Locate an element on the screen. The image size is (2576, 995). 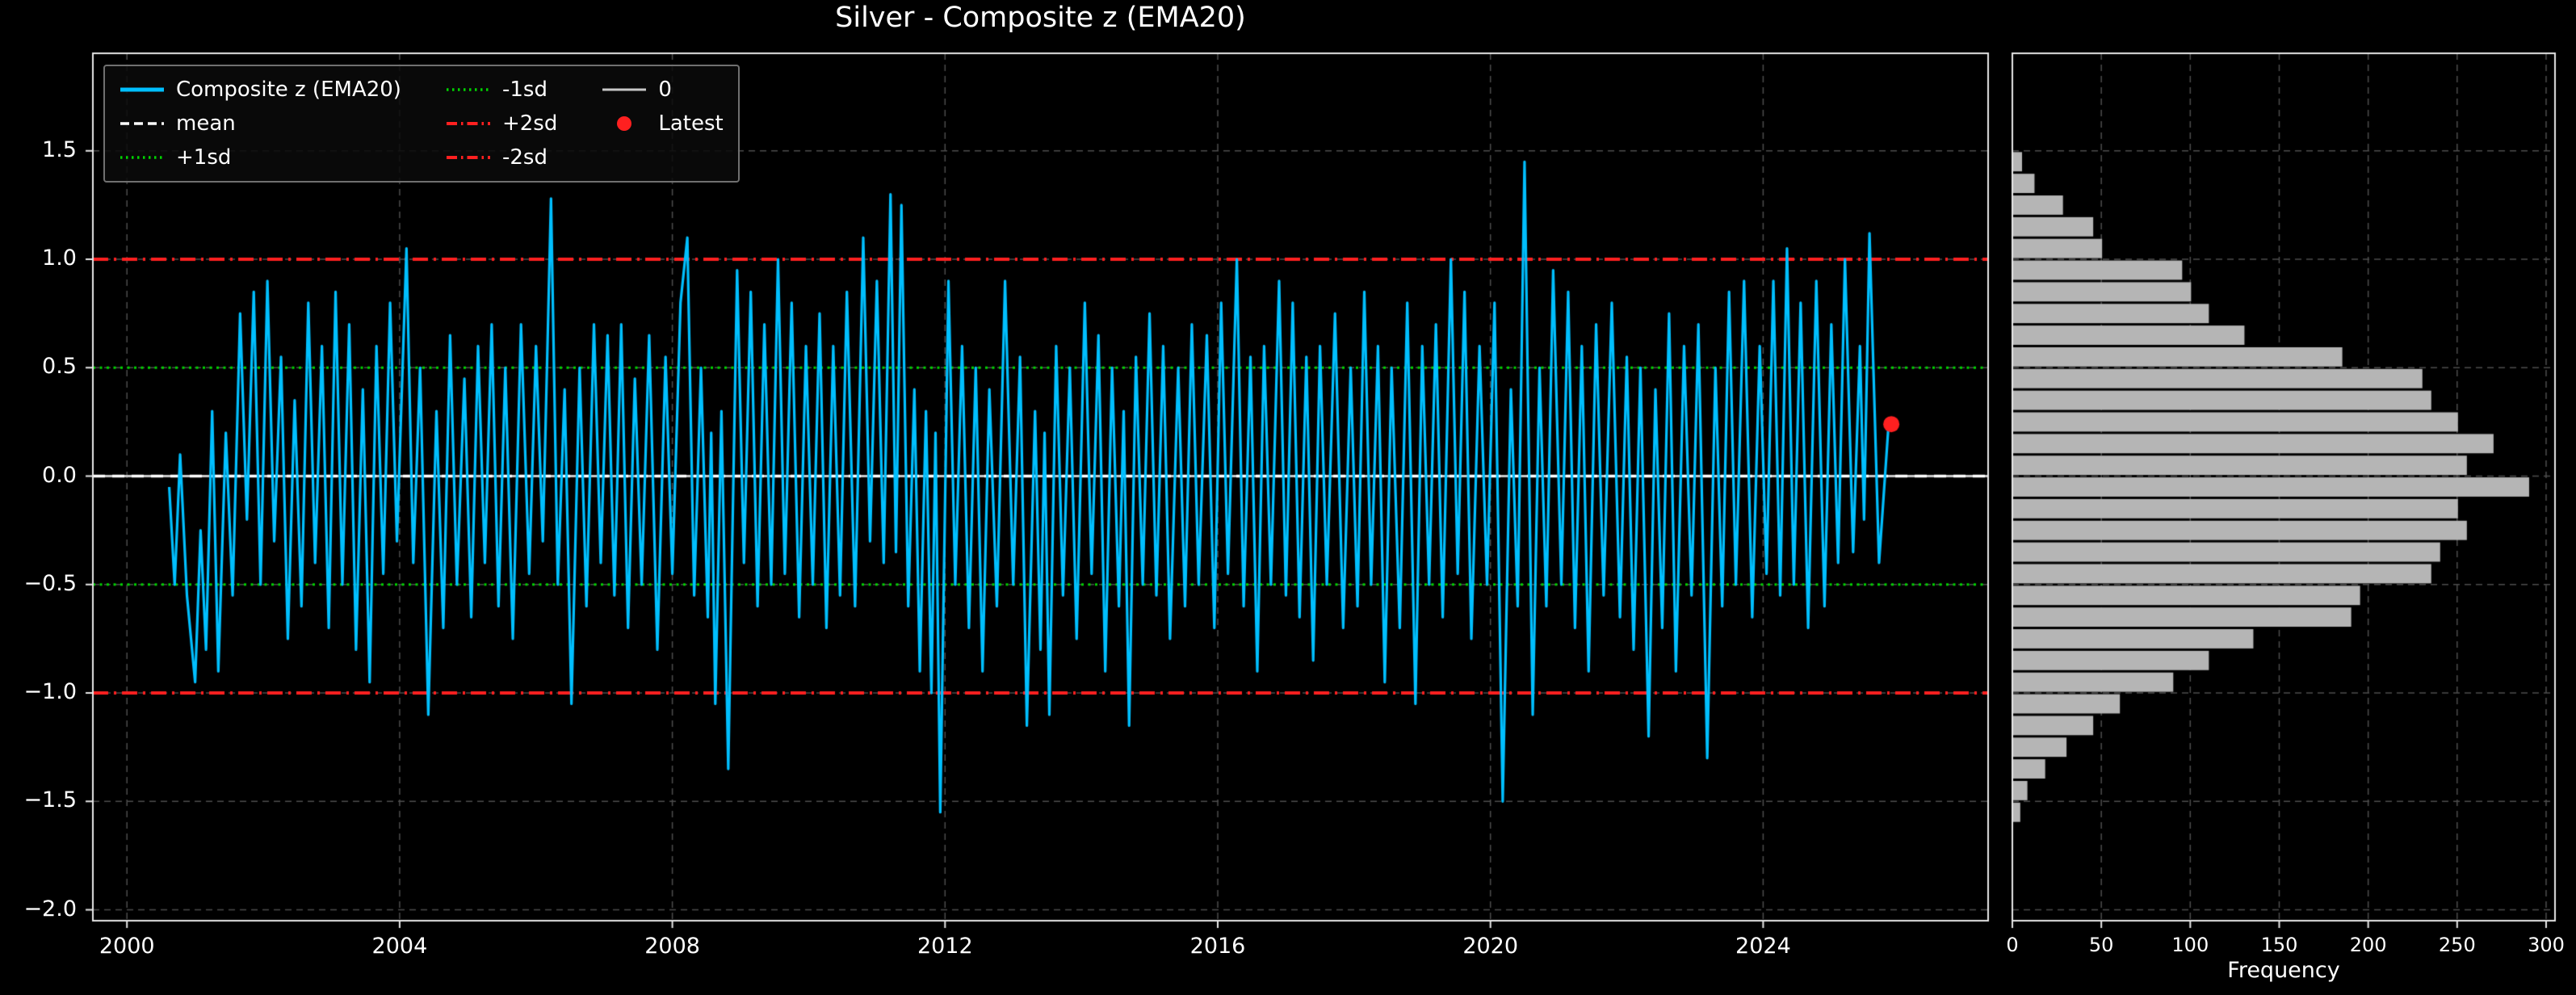
latest-dot-swatch is located at coordinates (624, 123).